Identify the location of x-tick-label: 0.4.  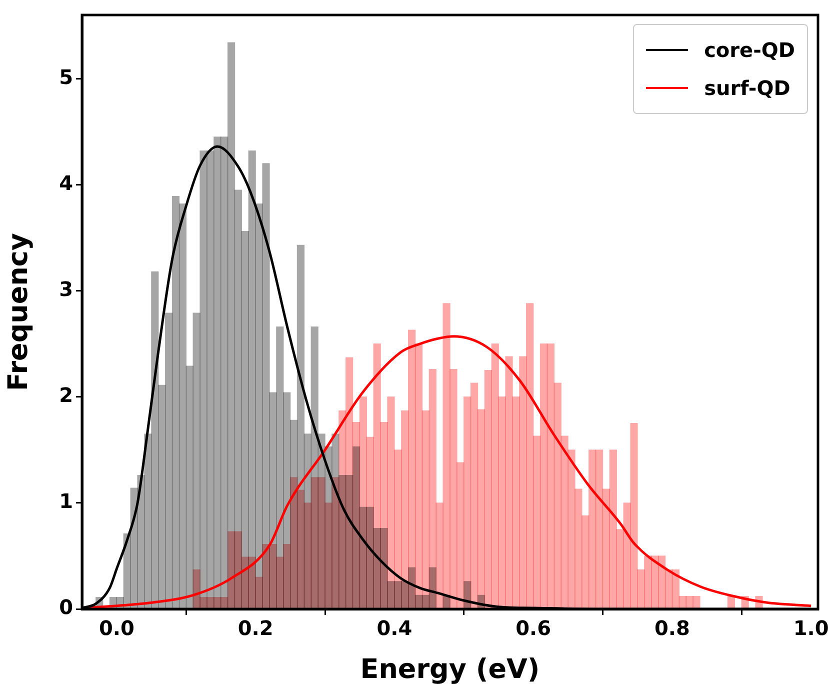
(394, 628).